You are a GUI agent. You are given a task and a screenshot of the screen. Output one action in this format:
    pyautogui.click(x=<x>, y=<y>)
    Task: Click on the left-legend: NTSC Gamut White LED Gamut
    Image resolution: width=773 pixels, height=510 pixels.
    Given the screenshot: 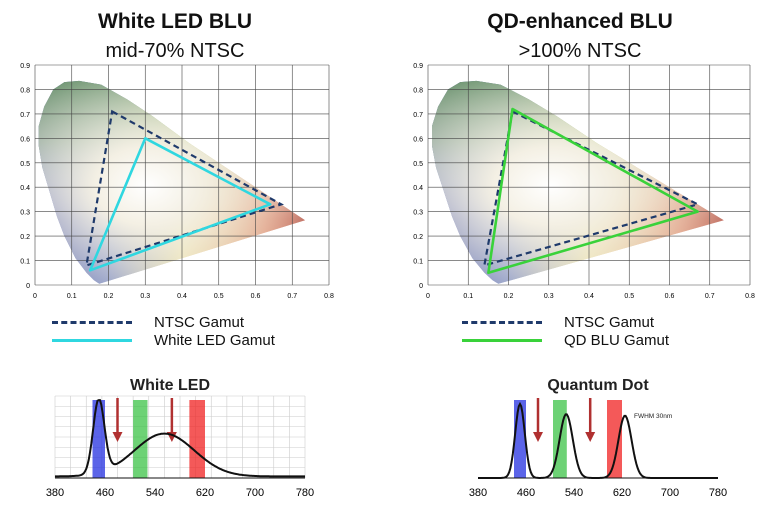 What is the action you would take?
    pyautogui.click(x=163, y=331)
    